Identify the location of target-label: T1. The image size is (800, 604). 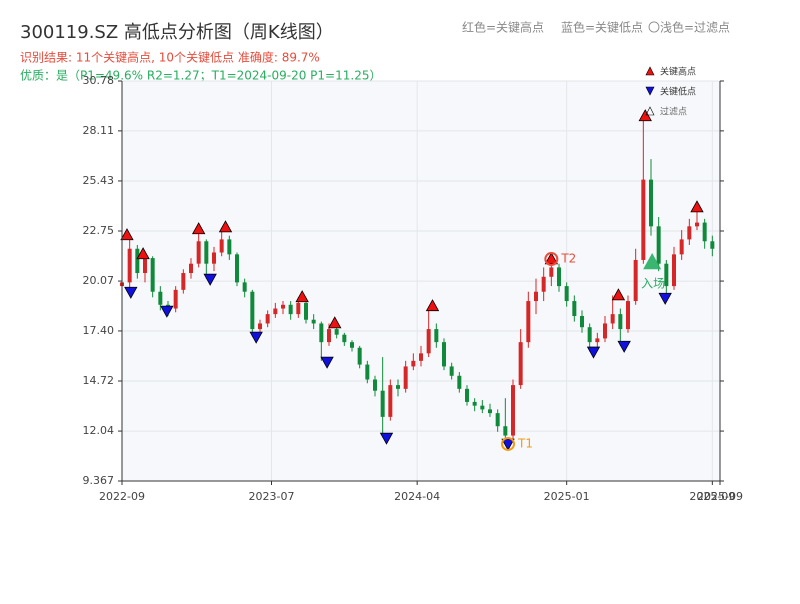
(525, 443).